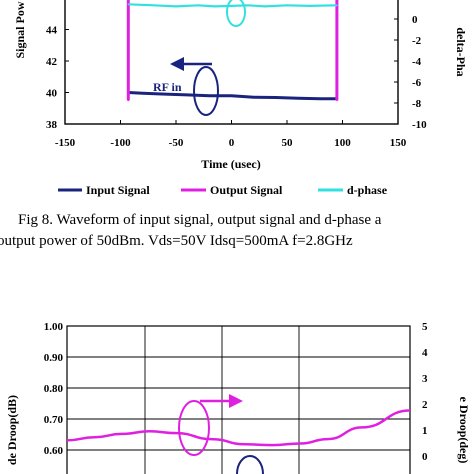 This screenshot has width=474, height=474. Describe the element at coordinates (221, 401) in the screenshot. I see `droop-arrow` at that location.